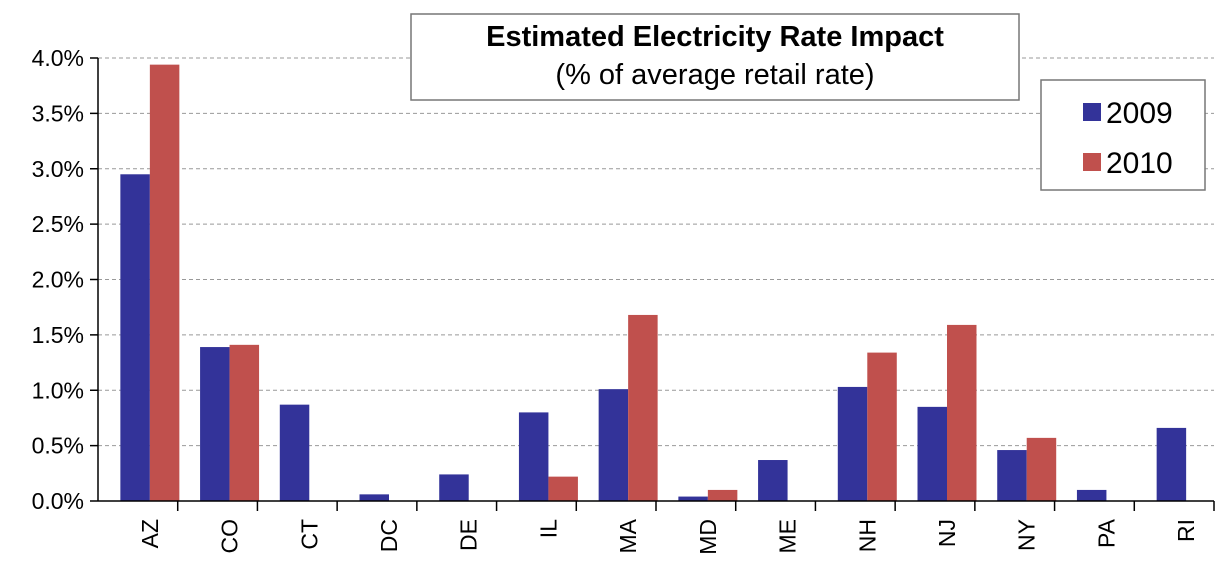 The image size is (1216, 573). I want to click on x-tick-label: CT, so click(309, 534).